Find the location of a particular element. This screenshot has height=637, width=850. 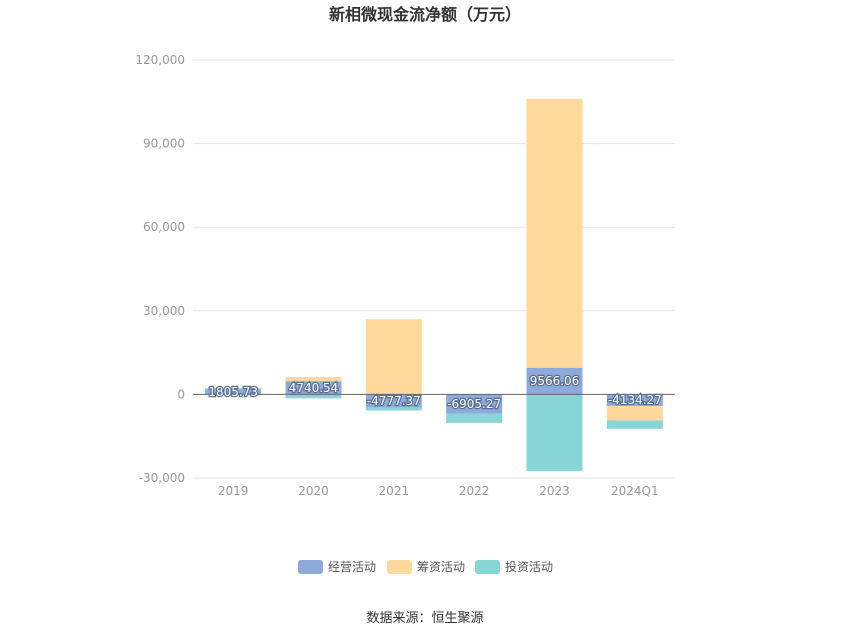

legend-label: 经营活动 is located at coordinates (352, 567).